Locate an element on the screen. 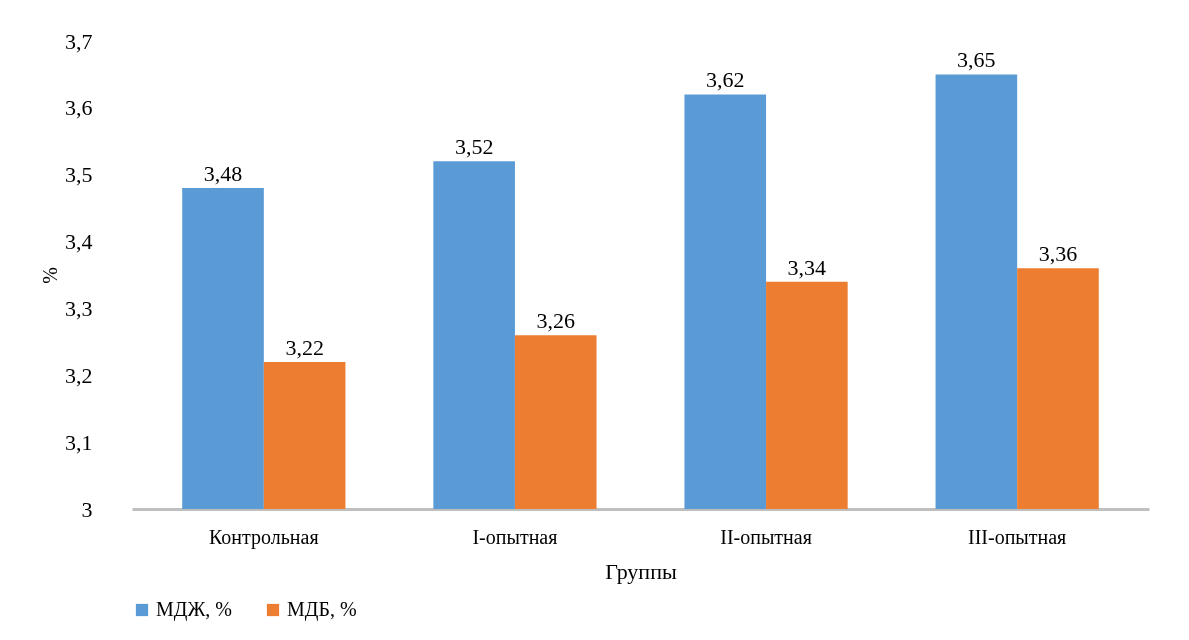  y-tick-label: 3,2 is located at coordinates (79, 375).